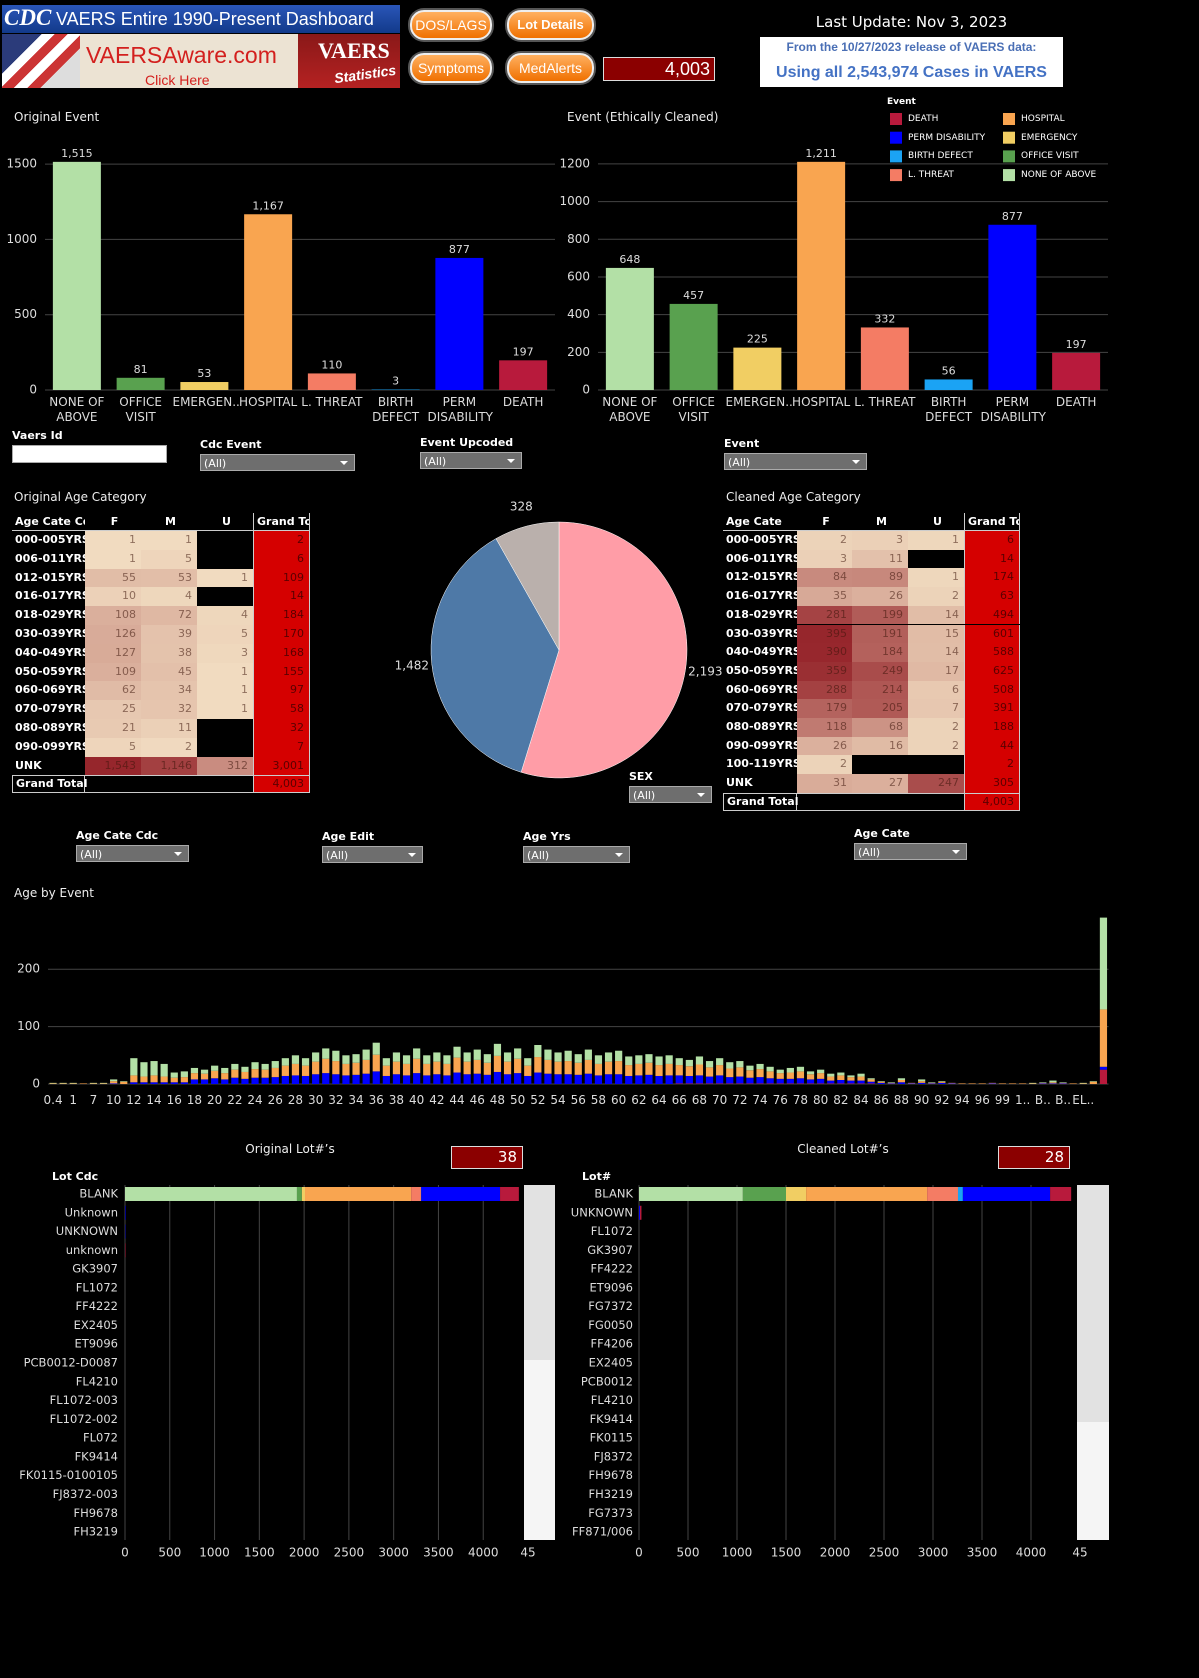 This screenshot has height=1678, width=1199. I want to click on y-tick-label: BLANK, so click(613, 1194).